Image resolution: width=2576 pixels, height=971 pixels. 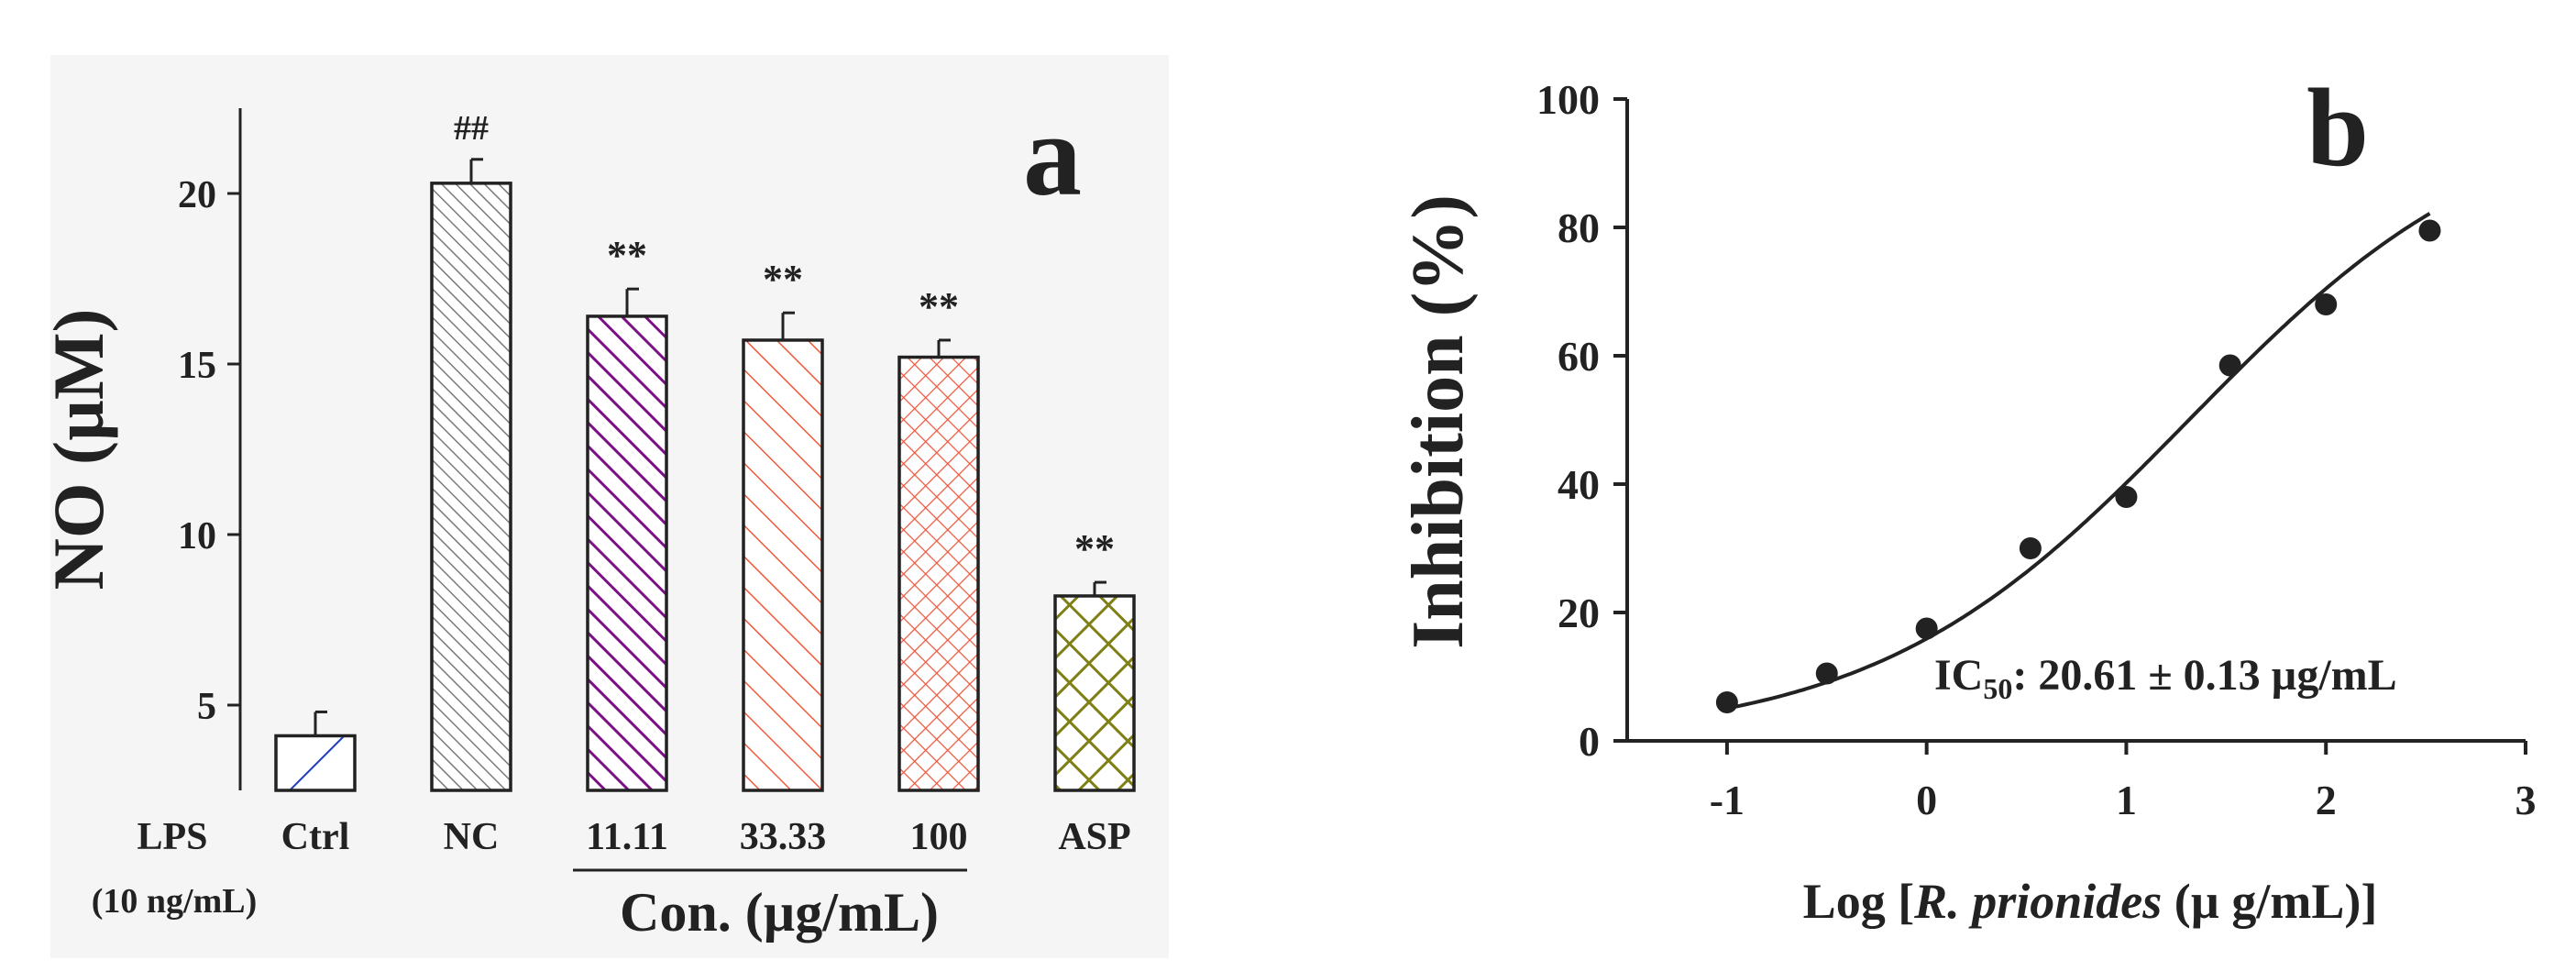 What do you see at coordinates (1579, 613) in the screenshot?
I see `panel-b-y-tick-label: 20` at bounding box center [1579, 613].